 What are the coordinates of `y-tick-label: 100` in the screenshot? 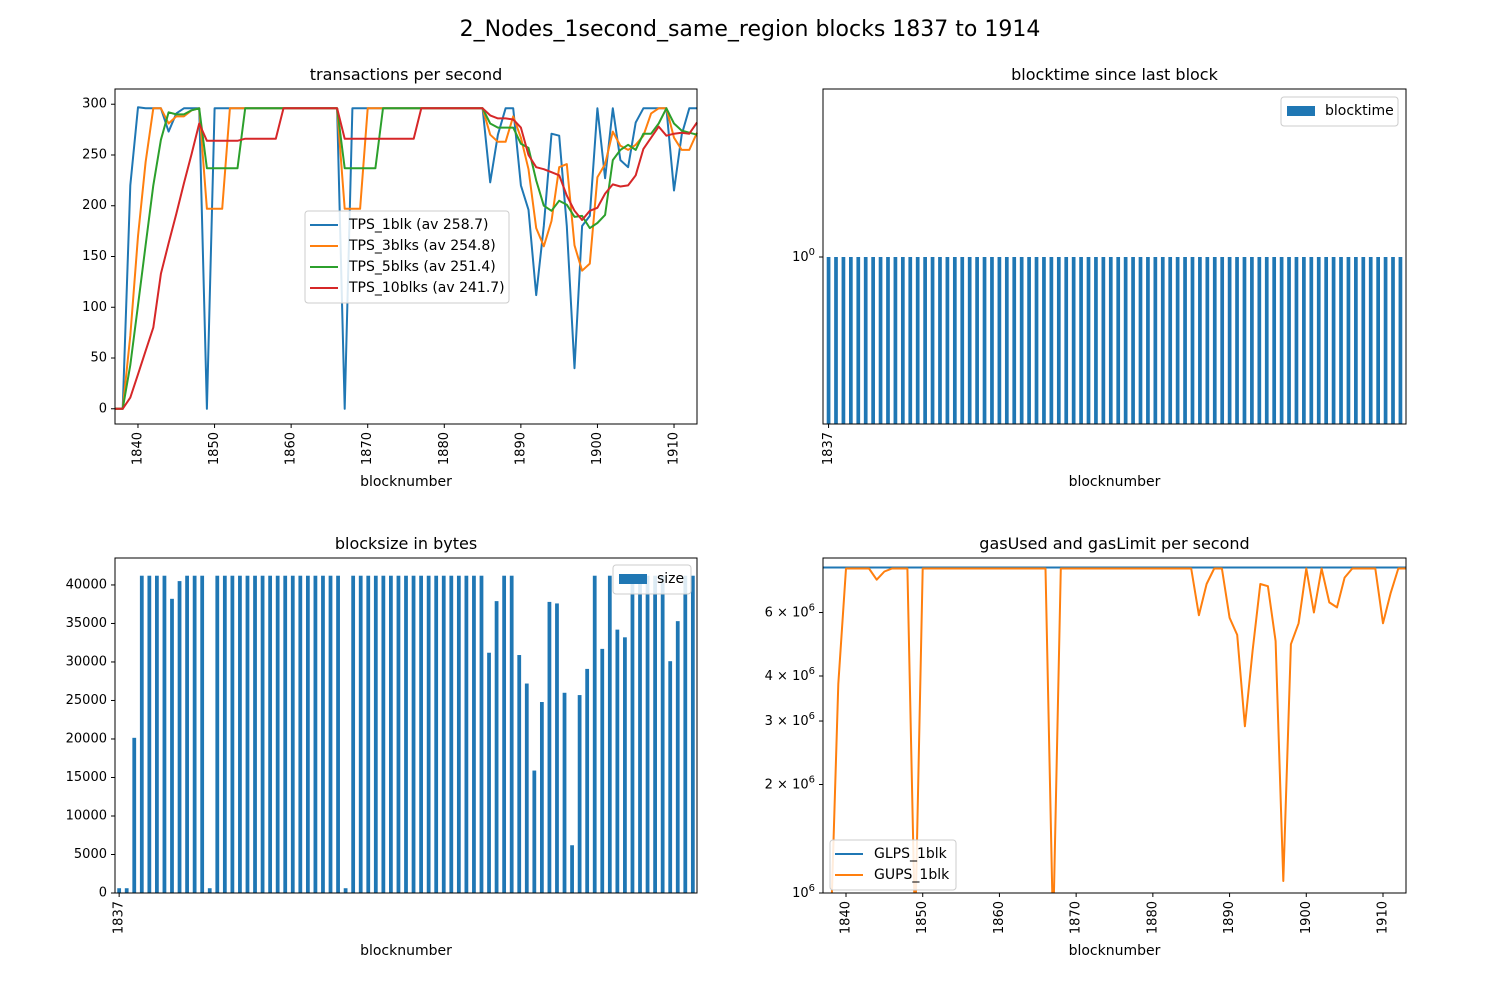 It's located at (803, 256).